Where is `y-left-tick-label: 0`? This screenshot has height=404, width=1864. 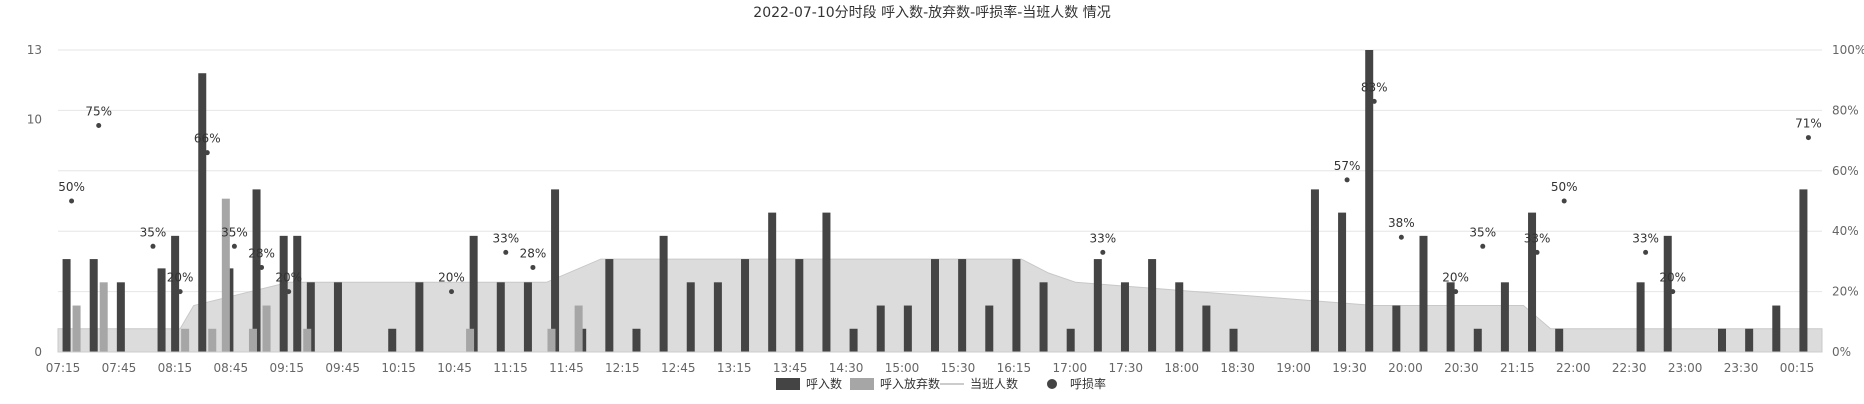
y-left-tick-label: 0 is located at coordinates (38, 352).